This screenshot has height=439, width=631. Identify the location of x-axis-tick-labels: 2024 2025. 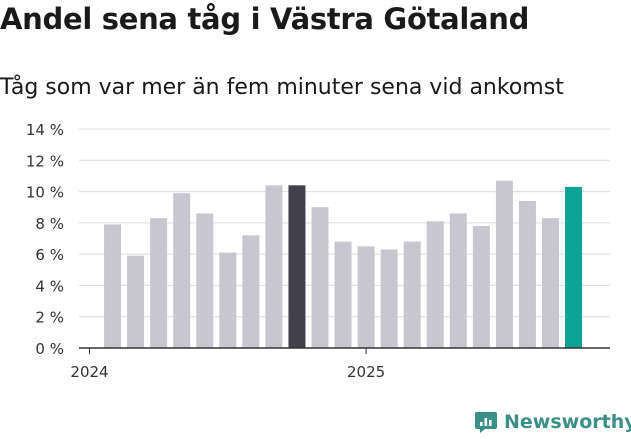
(227, 372).